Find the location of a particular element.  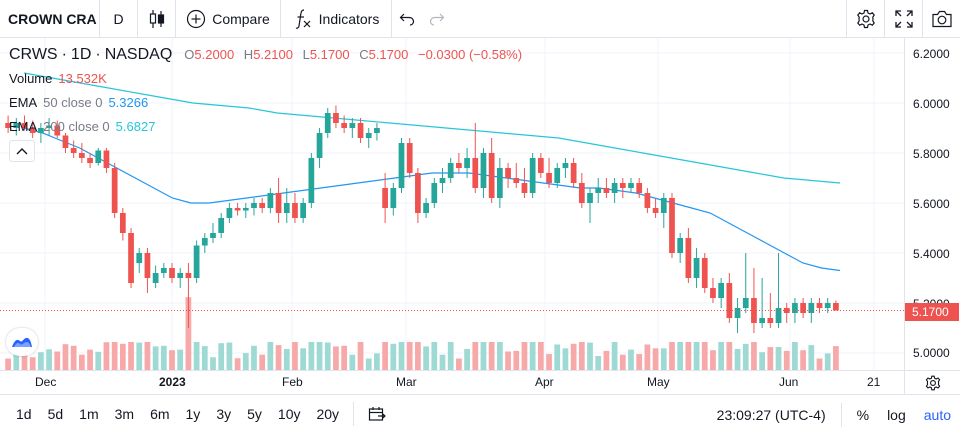

range-1y-button: 1y is located at coordinates (193, 414).